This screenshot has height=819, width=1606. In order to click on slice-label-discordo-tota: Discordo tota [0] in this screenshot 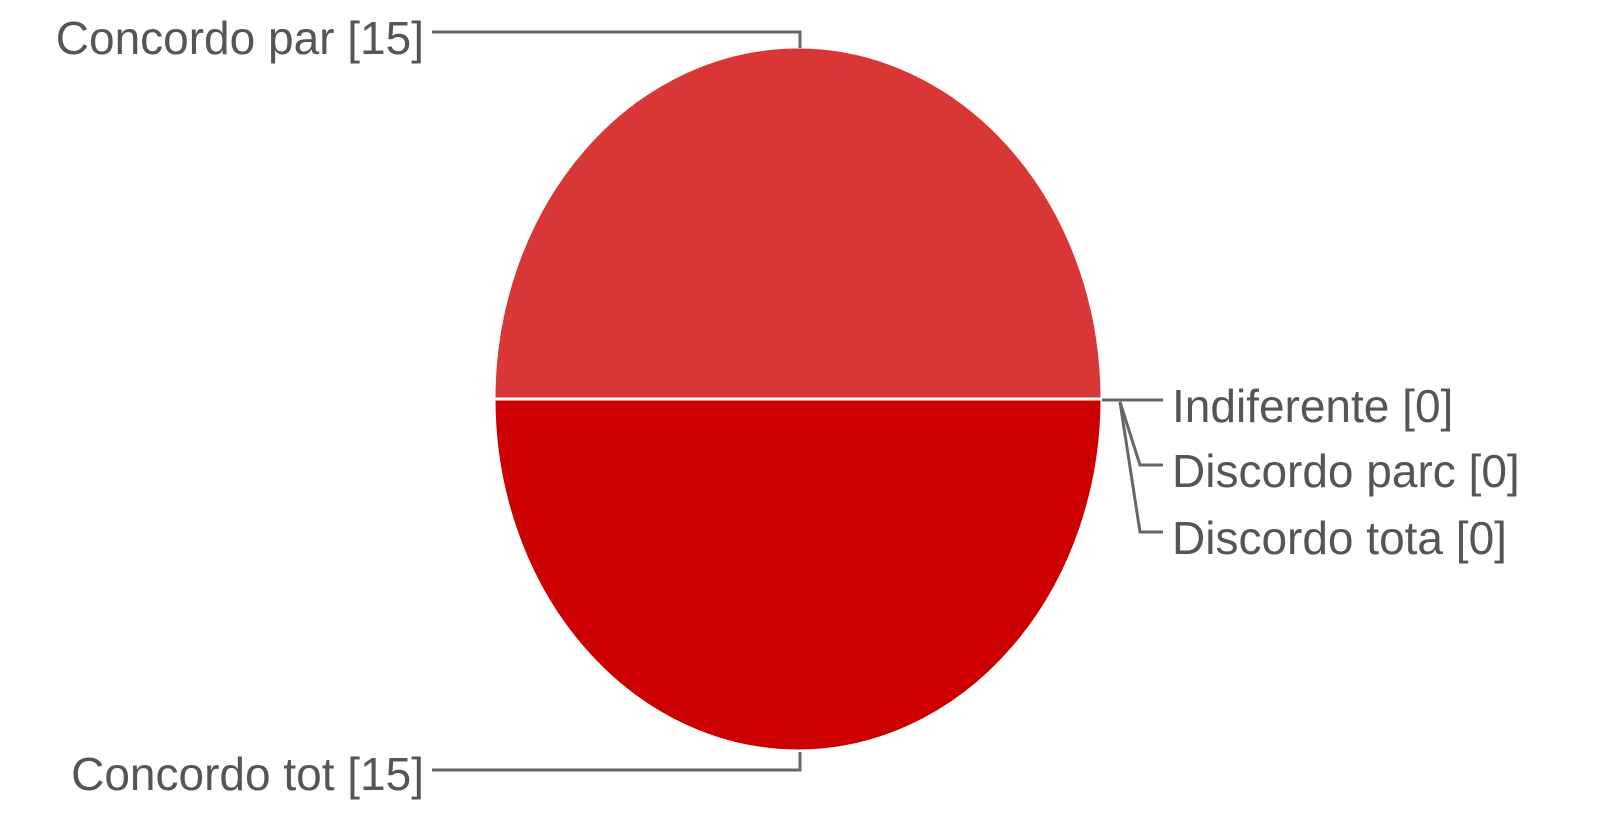, I will do `click(1339, 538)`.